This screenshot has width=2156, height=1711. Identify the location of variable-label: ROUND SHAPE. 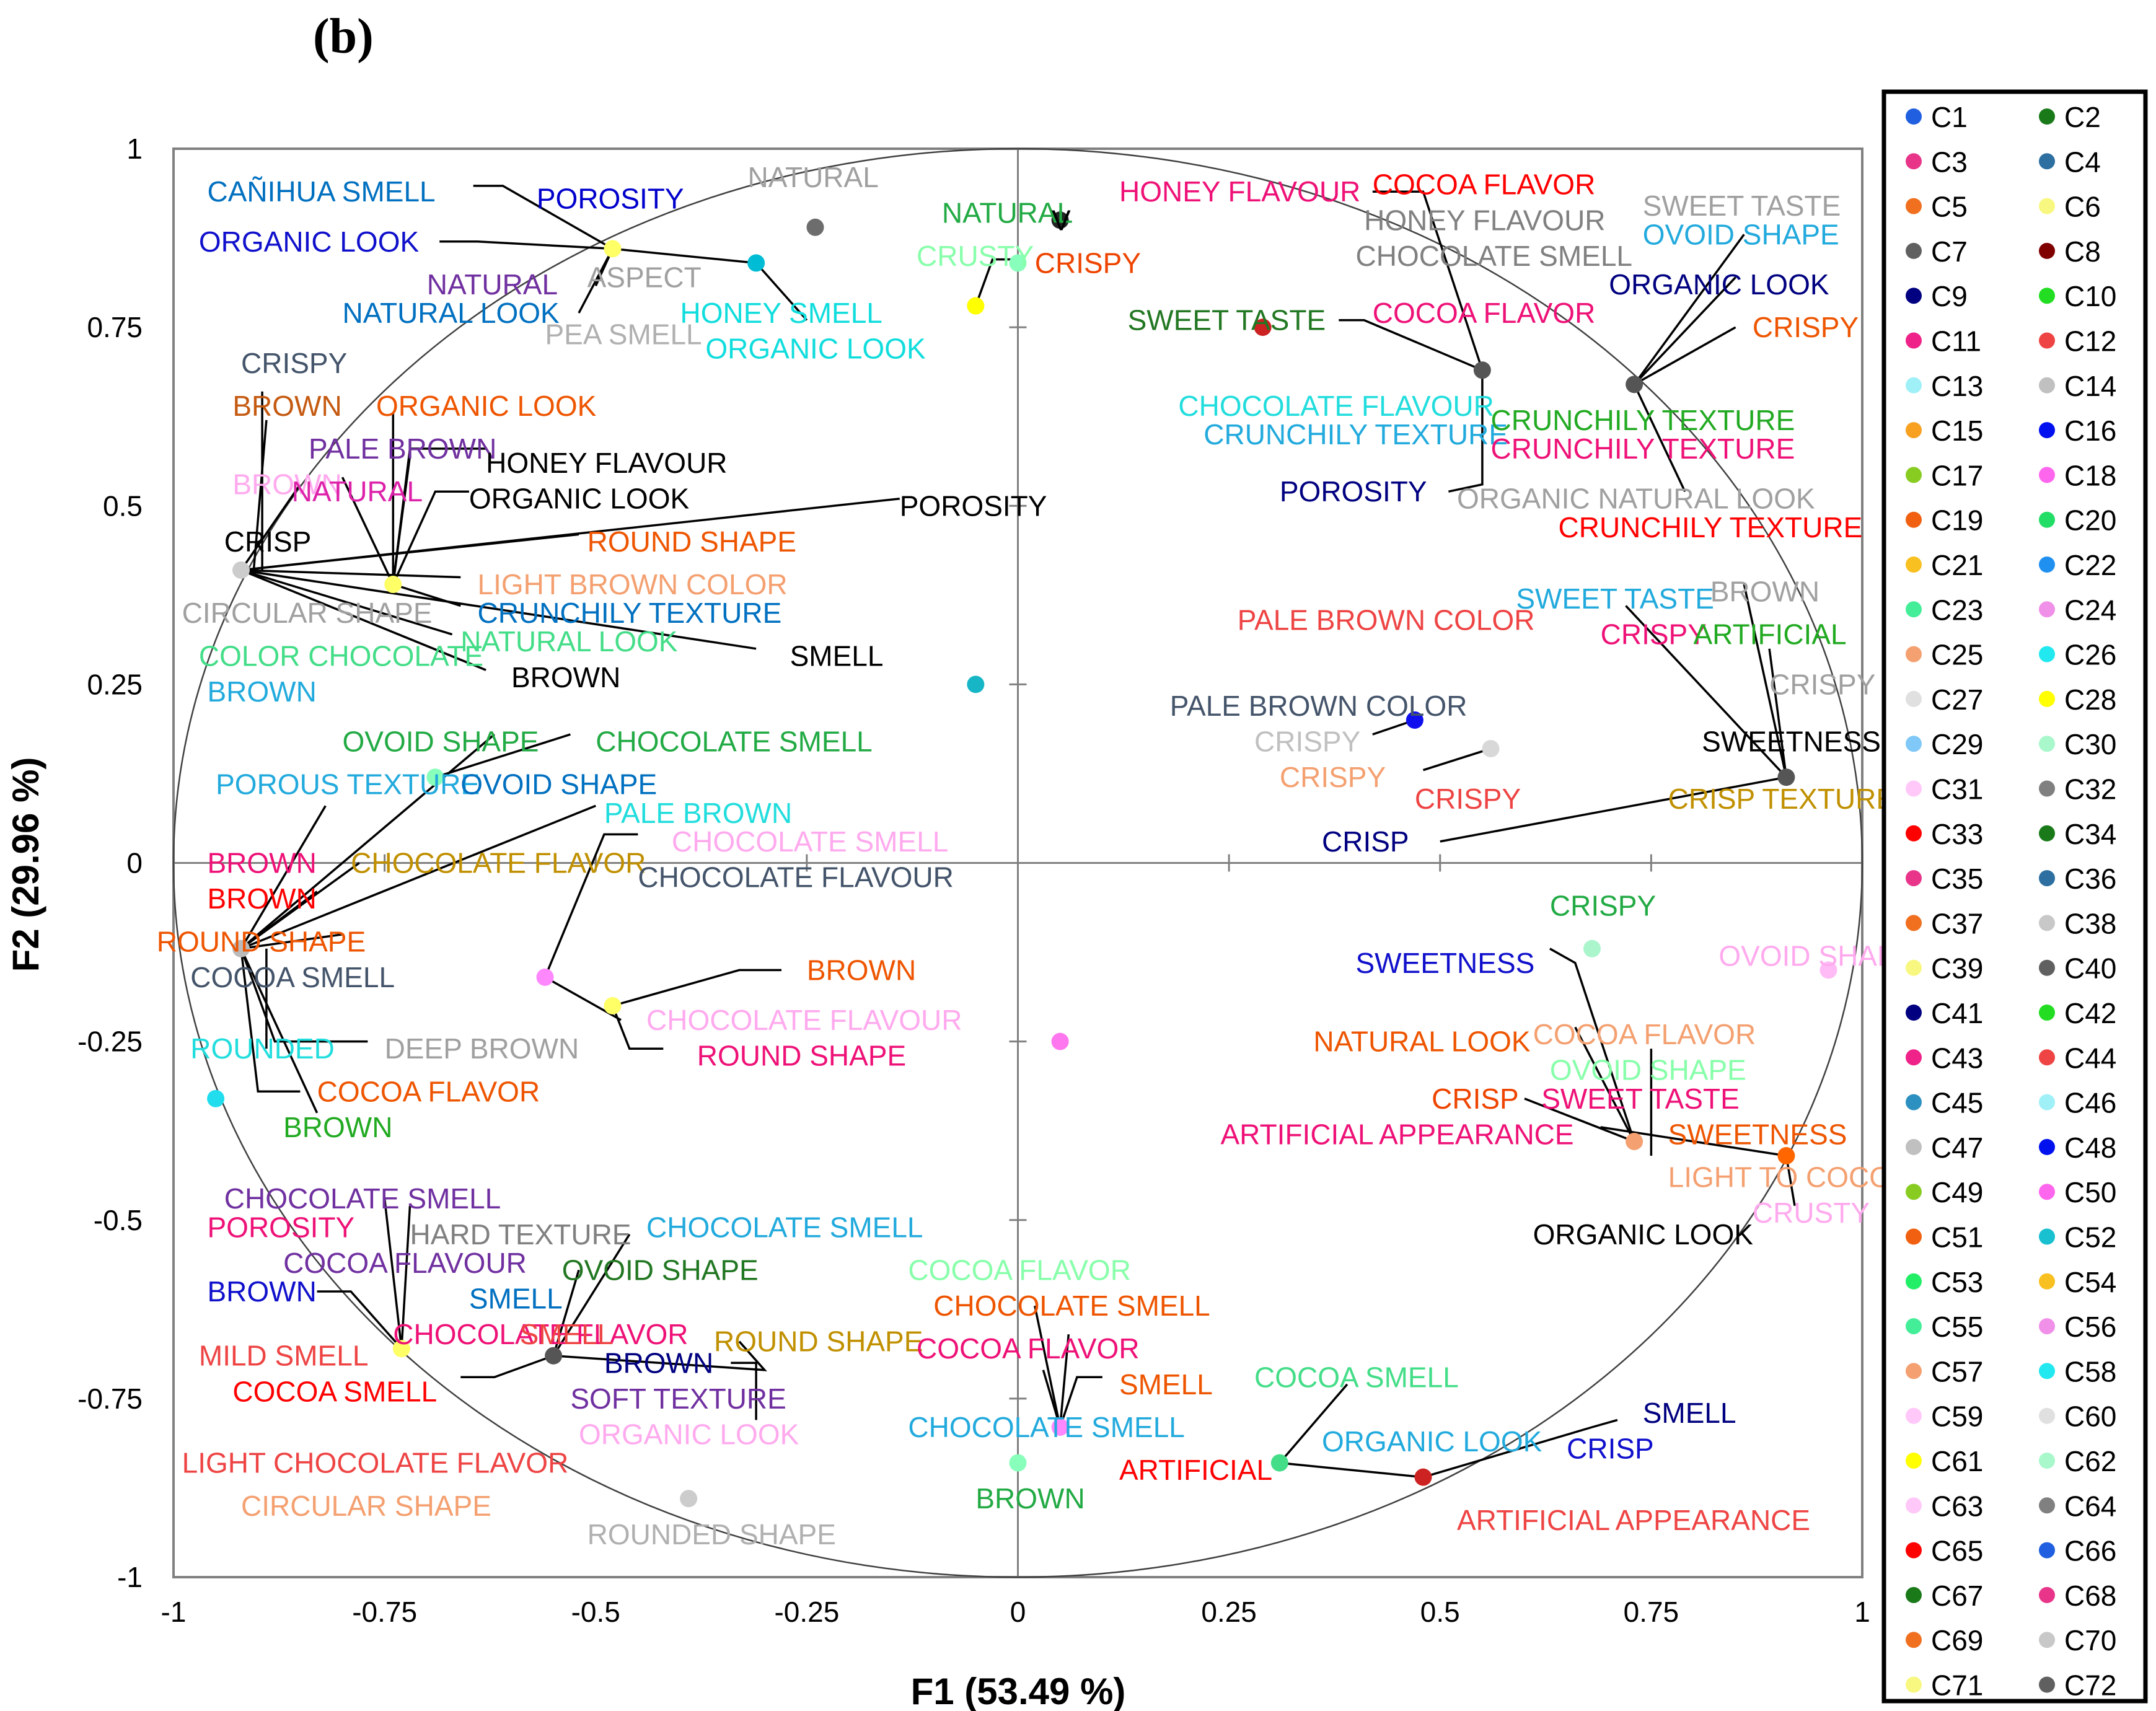
(691, 542).